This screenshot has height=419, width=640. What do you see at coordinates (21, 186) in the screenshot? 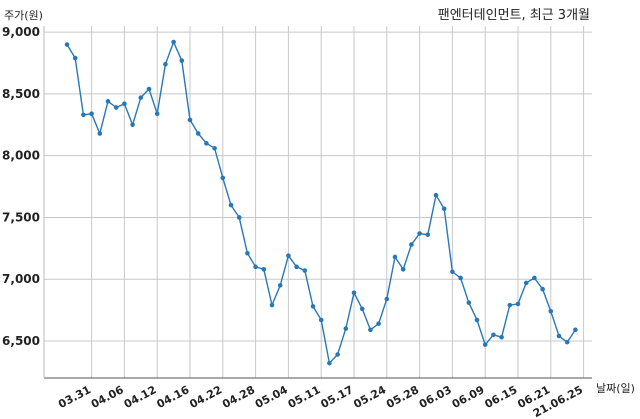
I see `y-tick-labels: 6,500 7,000 7,500 8,000 8,500 9,000` at bounding box center [21, 186].